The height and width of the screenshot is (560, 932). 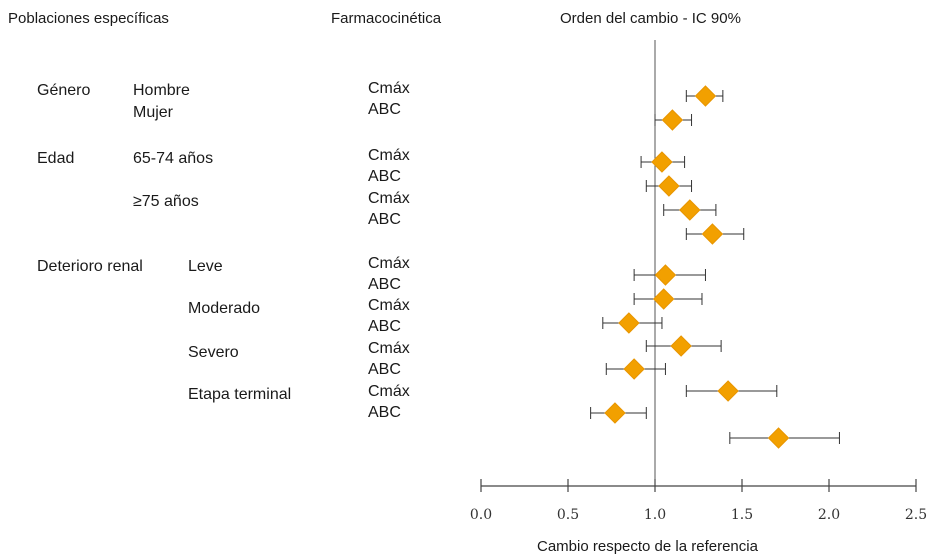 I want to click on header-ratio-ci: Orden del cambio - IC 90%, so click(x=650, y=18).